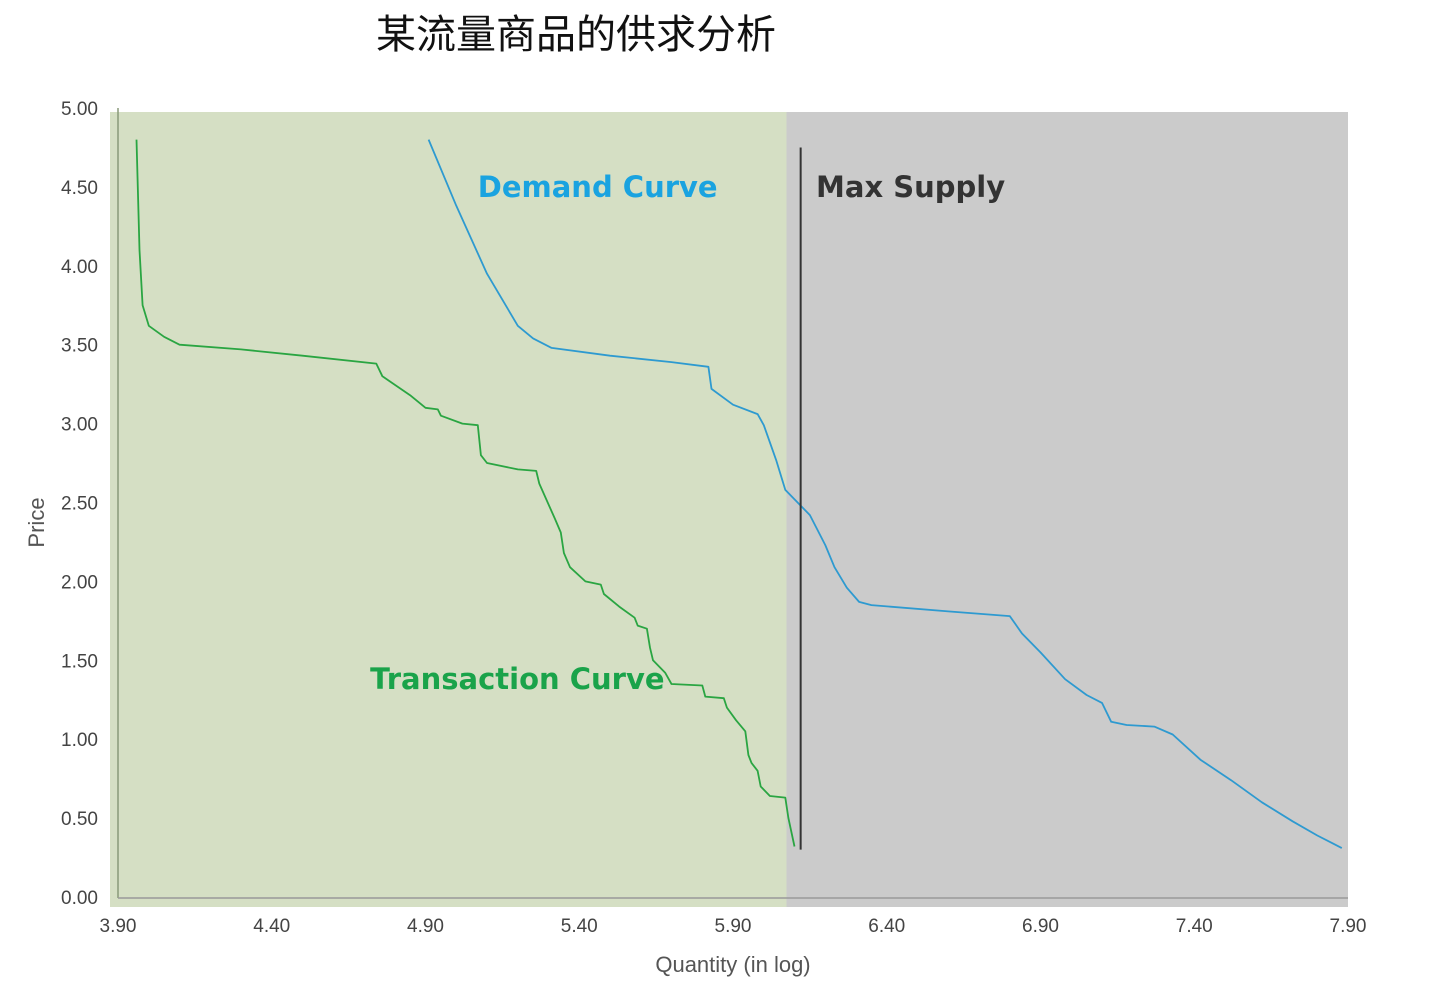 This screenshot has width=1452, height=999. I want to click on x-tick-label: 5.90, so click(733, 926).